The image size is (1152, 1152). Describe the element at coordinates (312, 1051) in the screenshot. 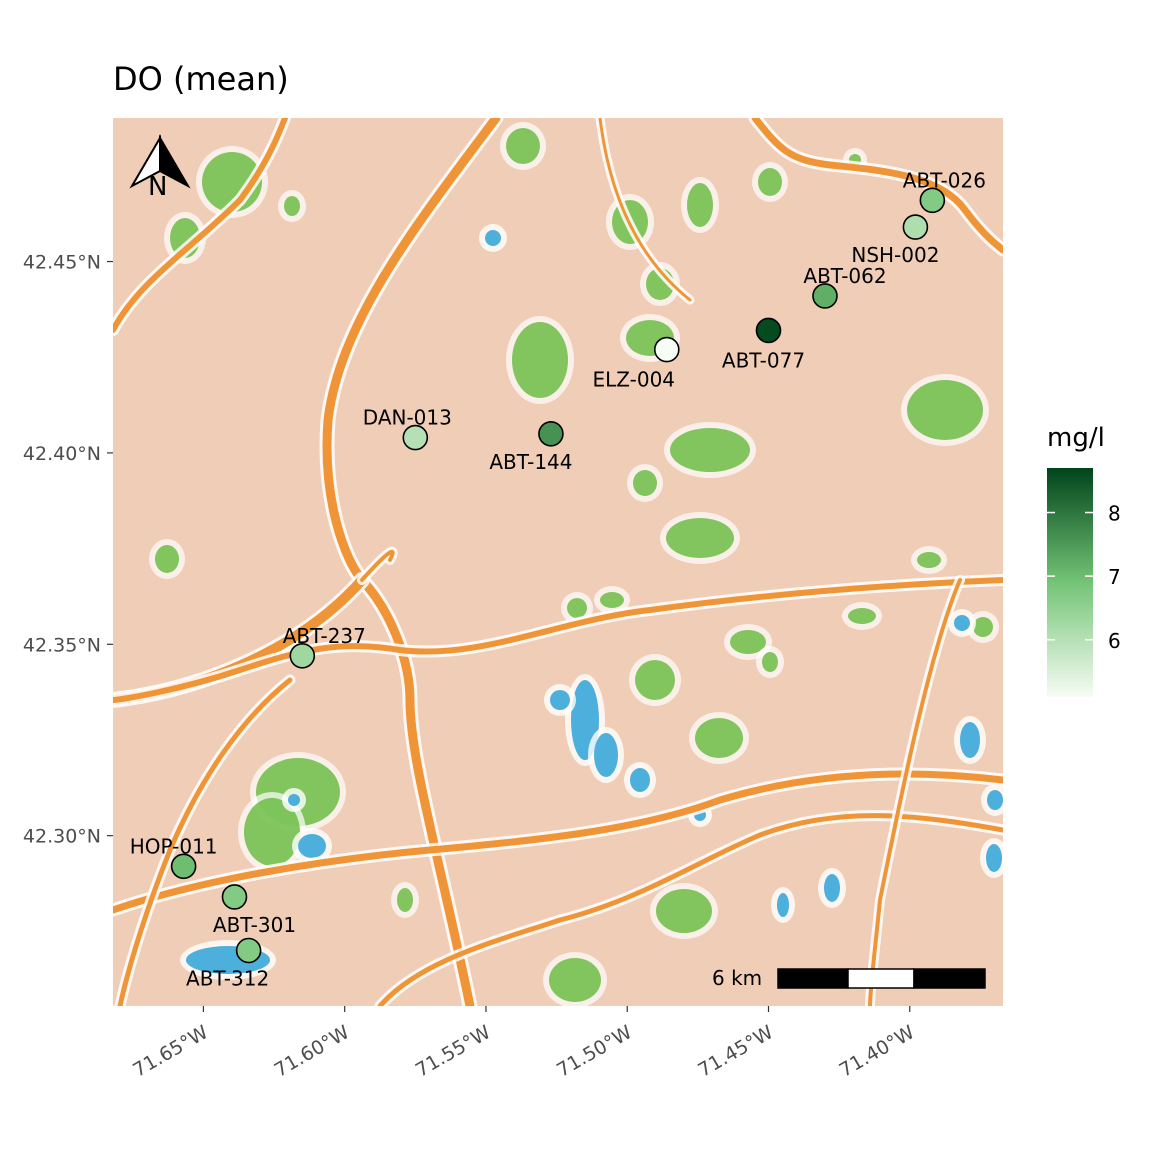

I see `x-tick-label: 71.60°W` at that location.